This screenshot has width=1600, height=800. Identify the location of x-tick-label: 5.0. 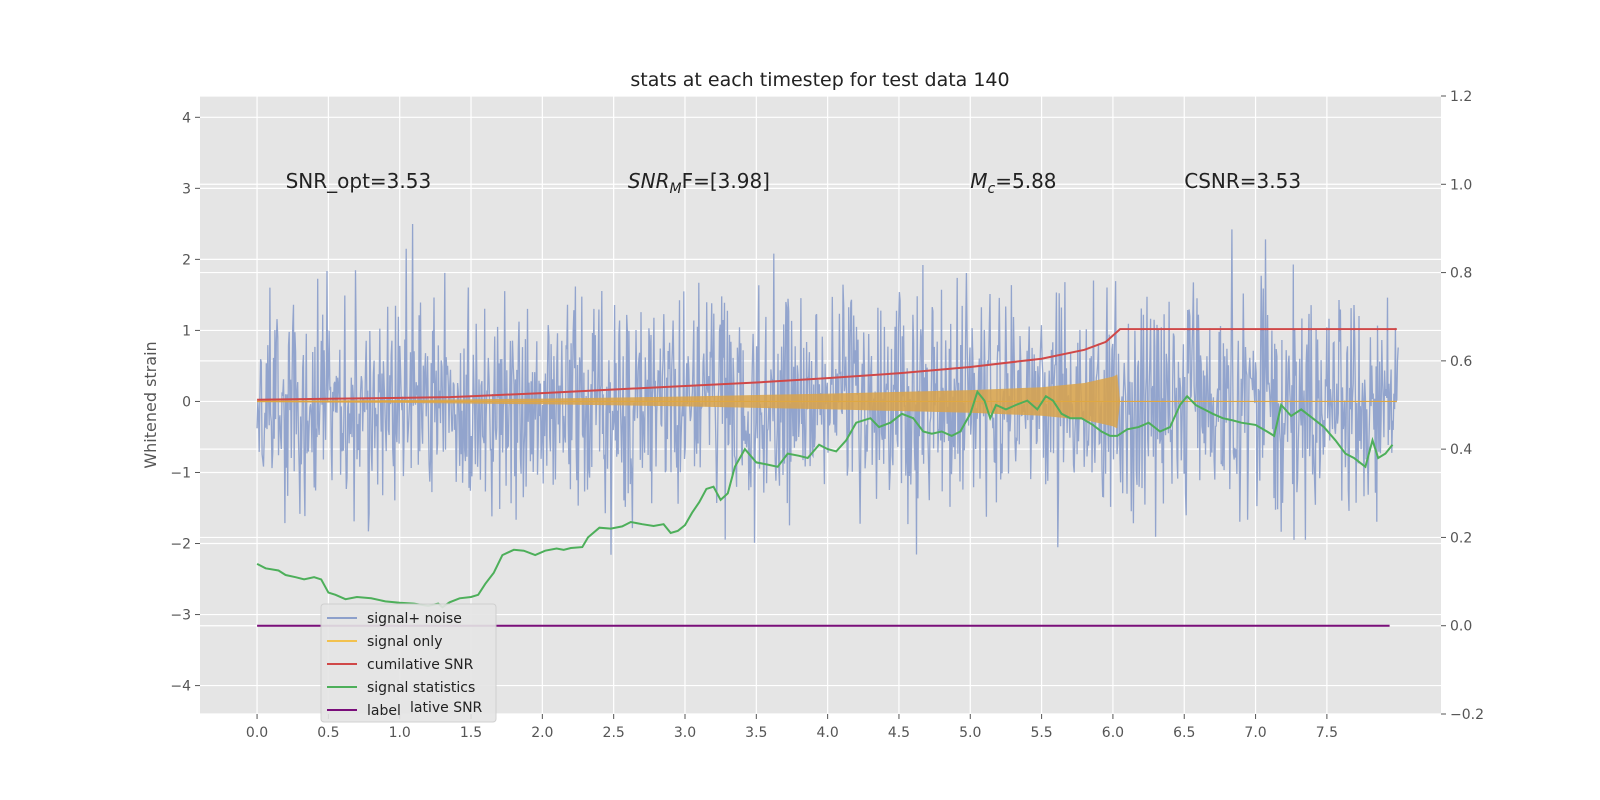
(970, 733).